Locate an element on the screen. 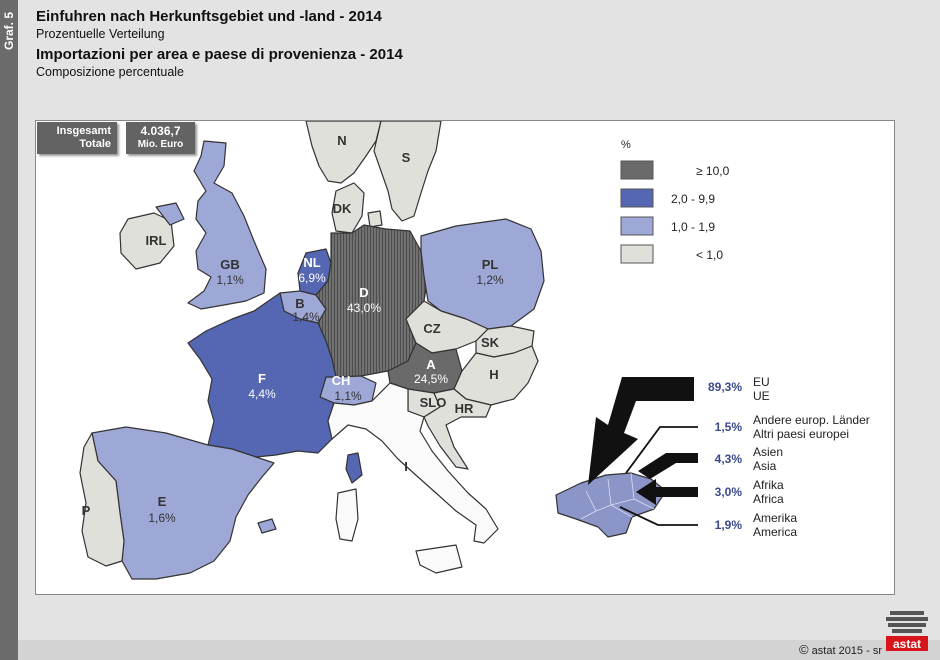  subtitle-italian: Composizione percentuale is located at coordinates (110, 72).